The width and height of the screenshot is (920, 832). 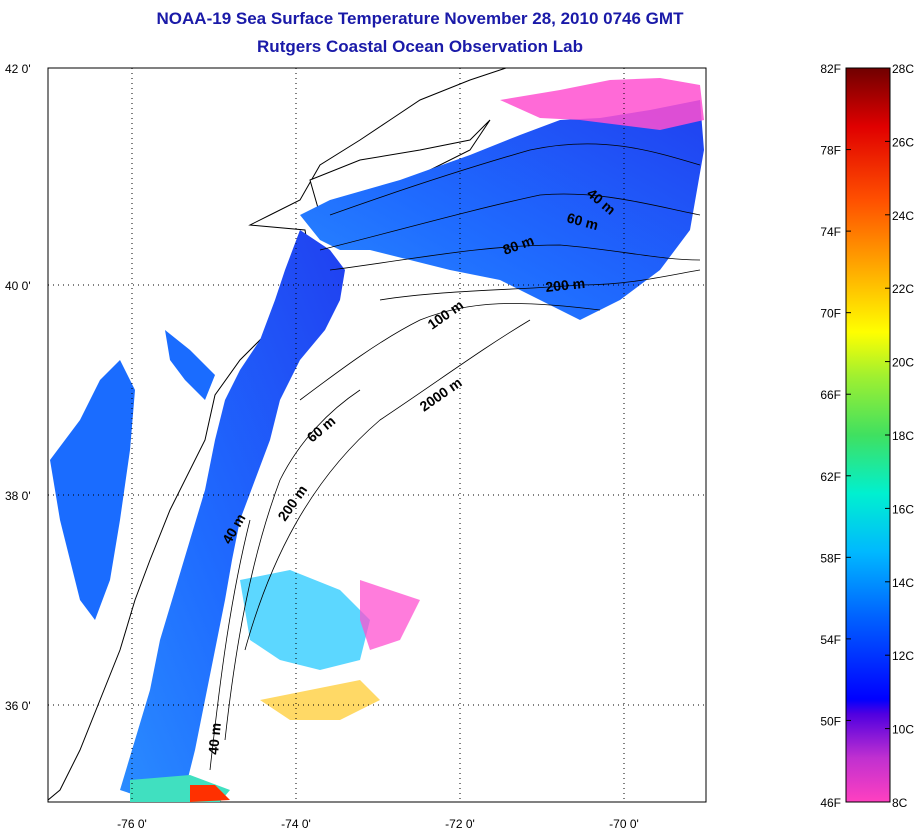 I want to click on colorbar-c-label: 14C, so click(x=903, y=583).